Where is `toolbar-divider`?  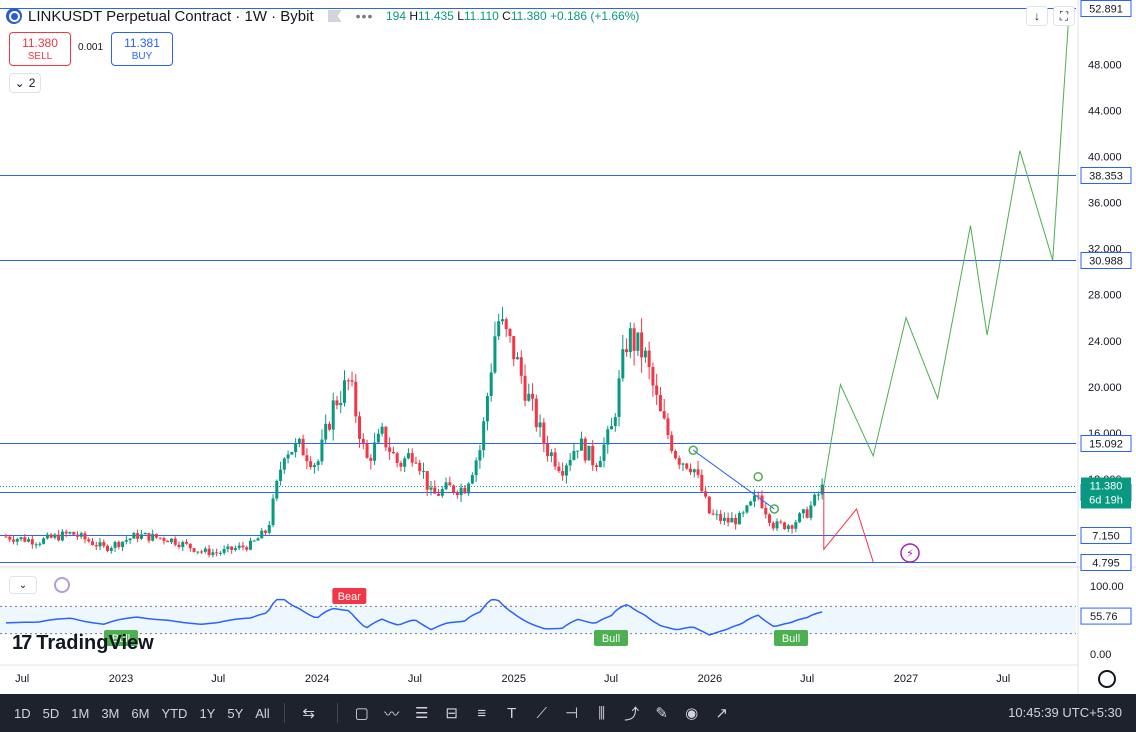
toolbar-divider is located at coordinates (337, 713).